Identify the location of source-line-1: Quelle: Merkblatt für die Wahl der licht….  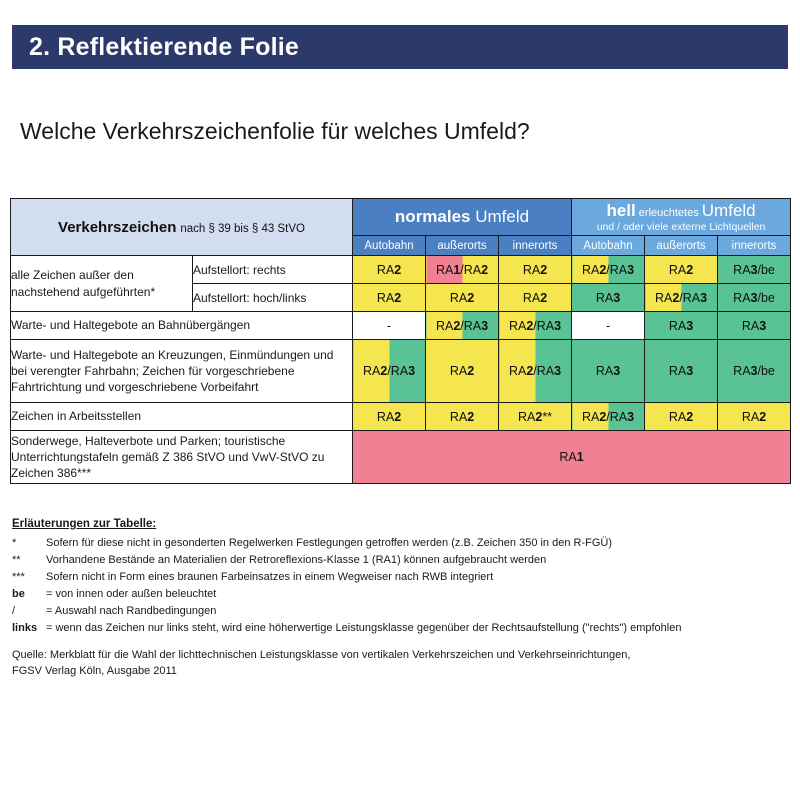
(321, 655).